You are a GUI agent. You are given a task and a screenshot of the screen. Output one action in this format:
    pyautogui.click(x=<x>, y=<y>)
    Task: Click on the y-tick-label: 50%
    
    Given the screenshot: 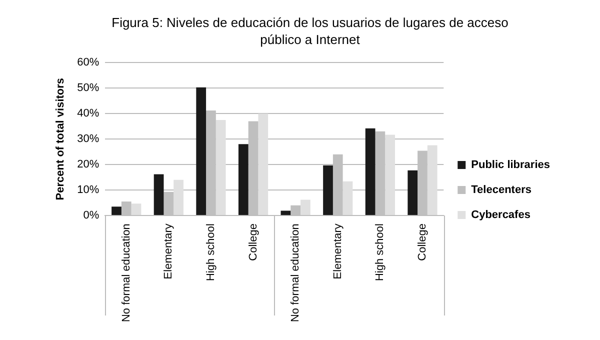 What is the action you would take?
    pyautogui.click(x=88, y=88)
    